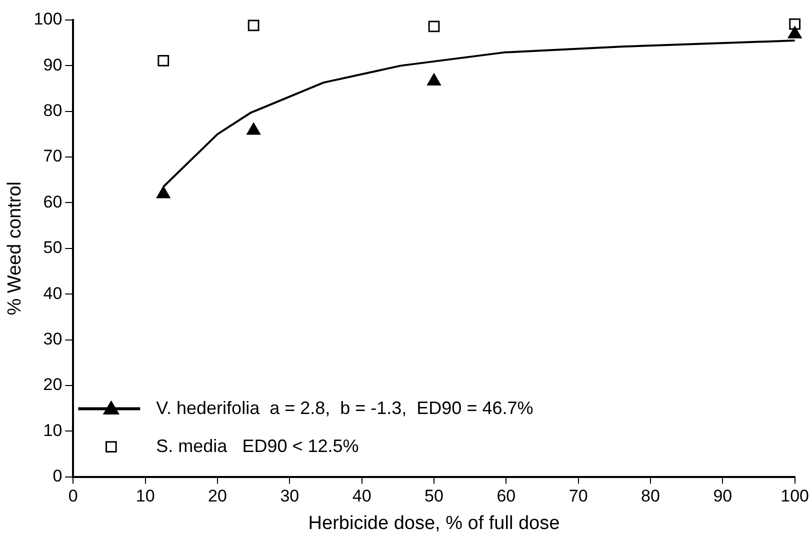 Image resolution: width=812 pixels, height=541 pixels. Describe the element at coordinates (362, 496) in the screenshot. I see `x-tick-label: 40` at that location.